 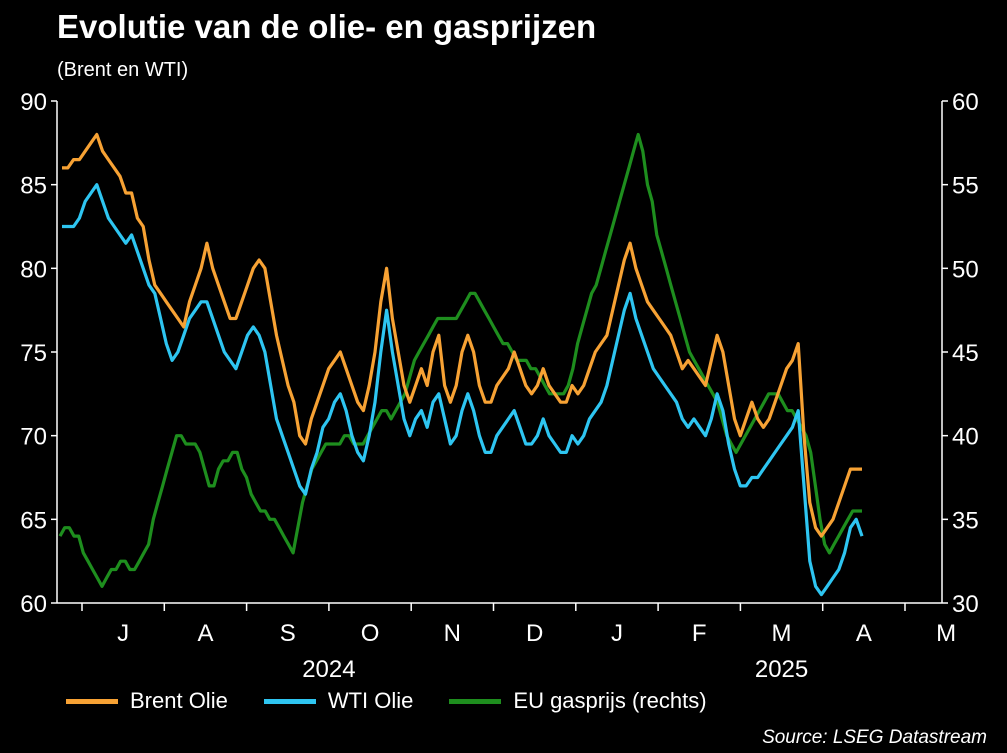 I want to click on source-note: Source: LSEG Datastream, so click(x=874, y=737).